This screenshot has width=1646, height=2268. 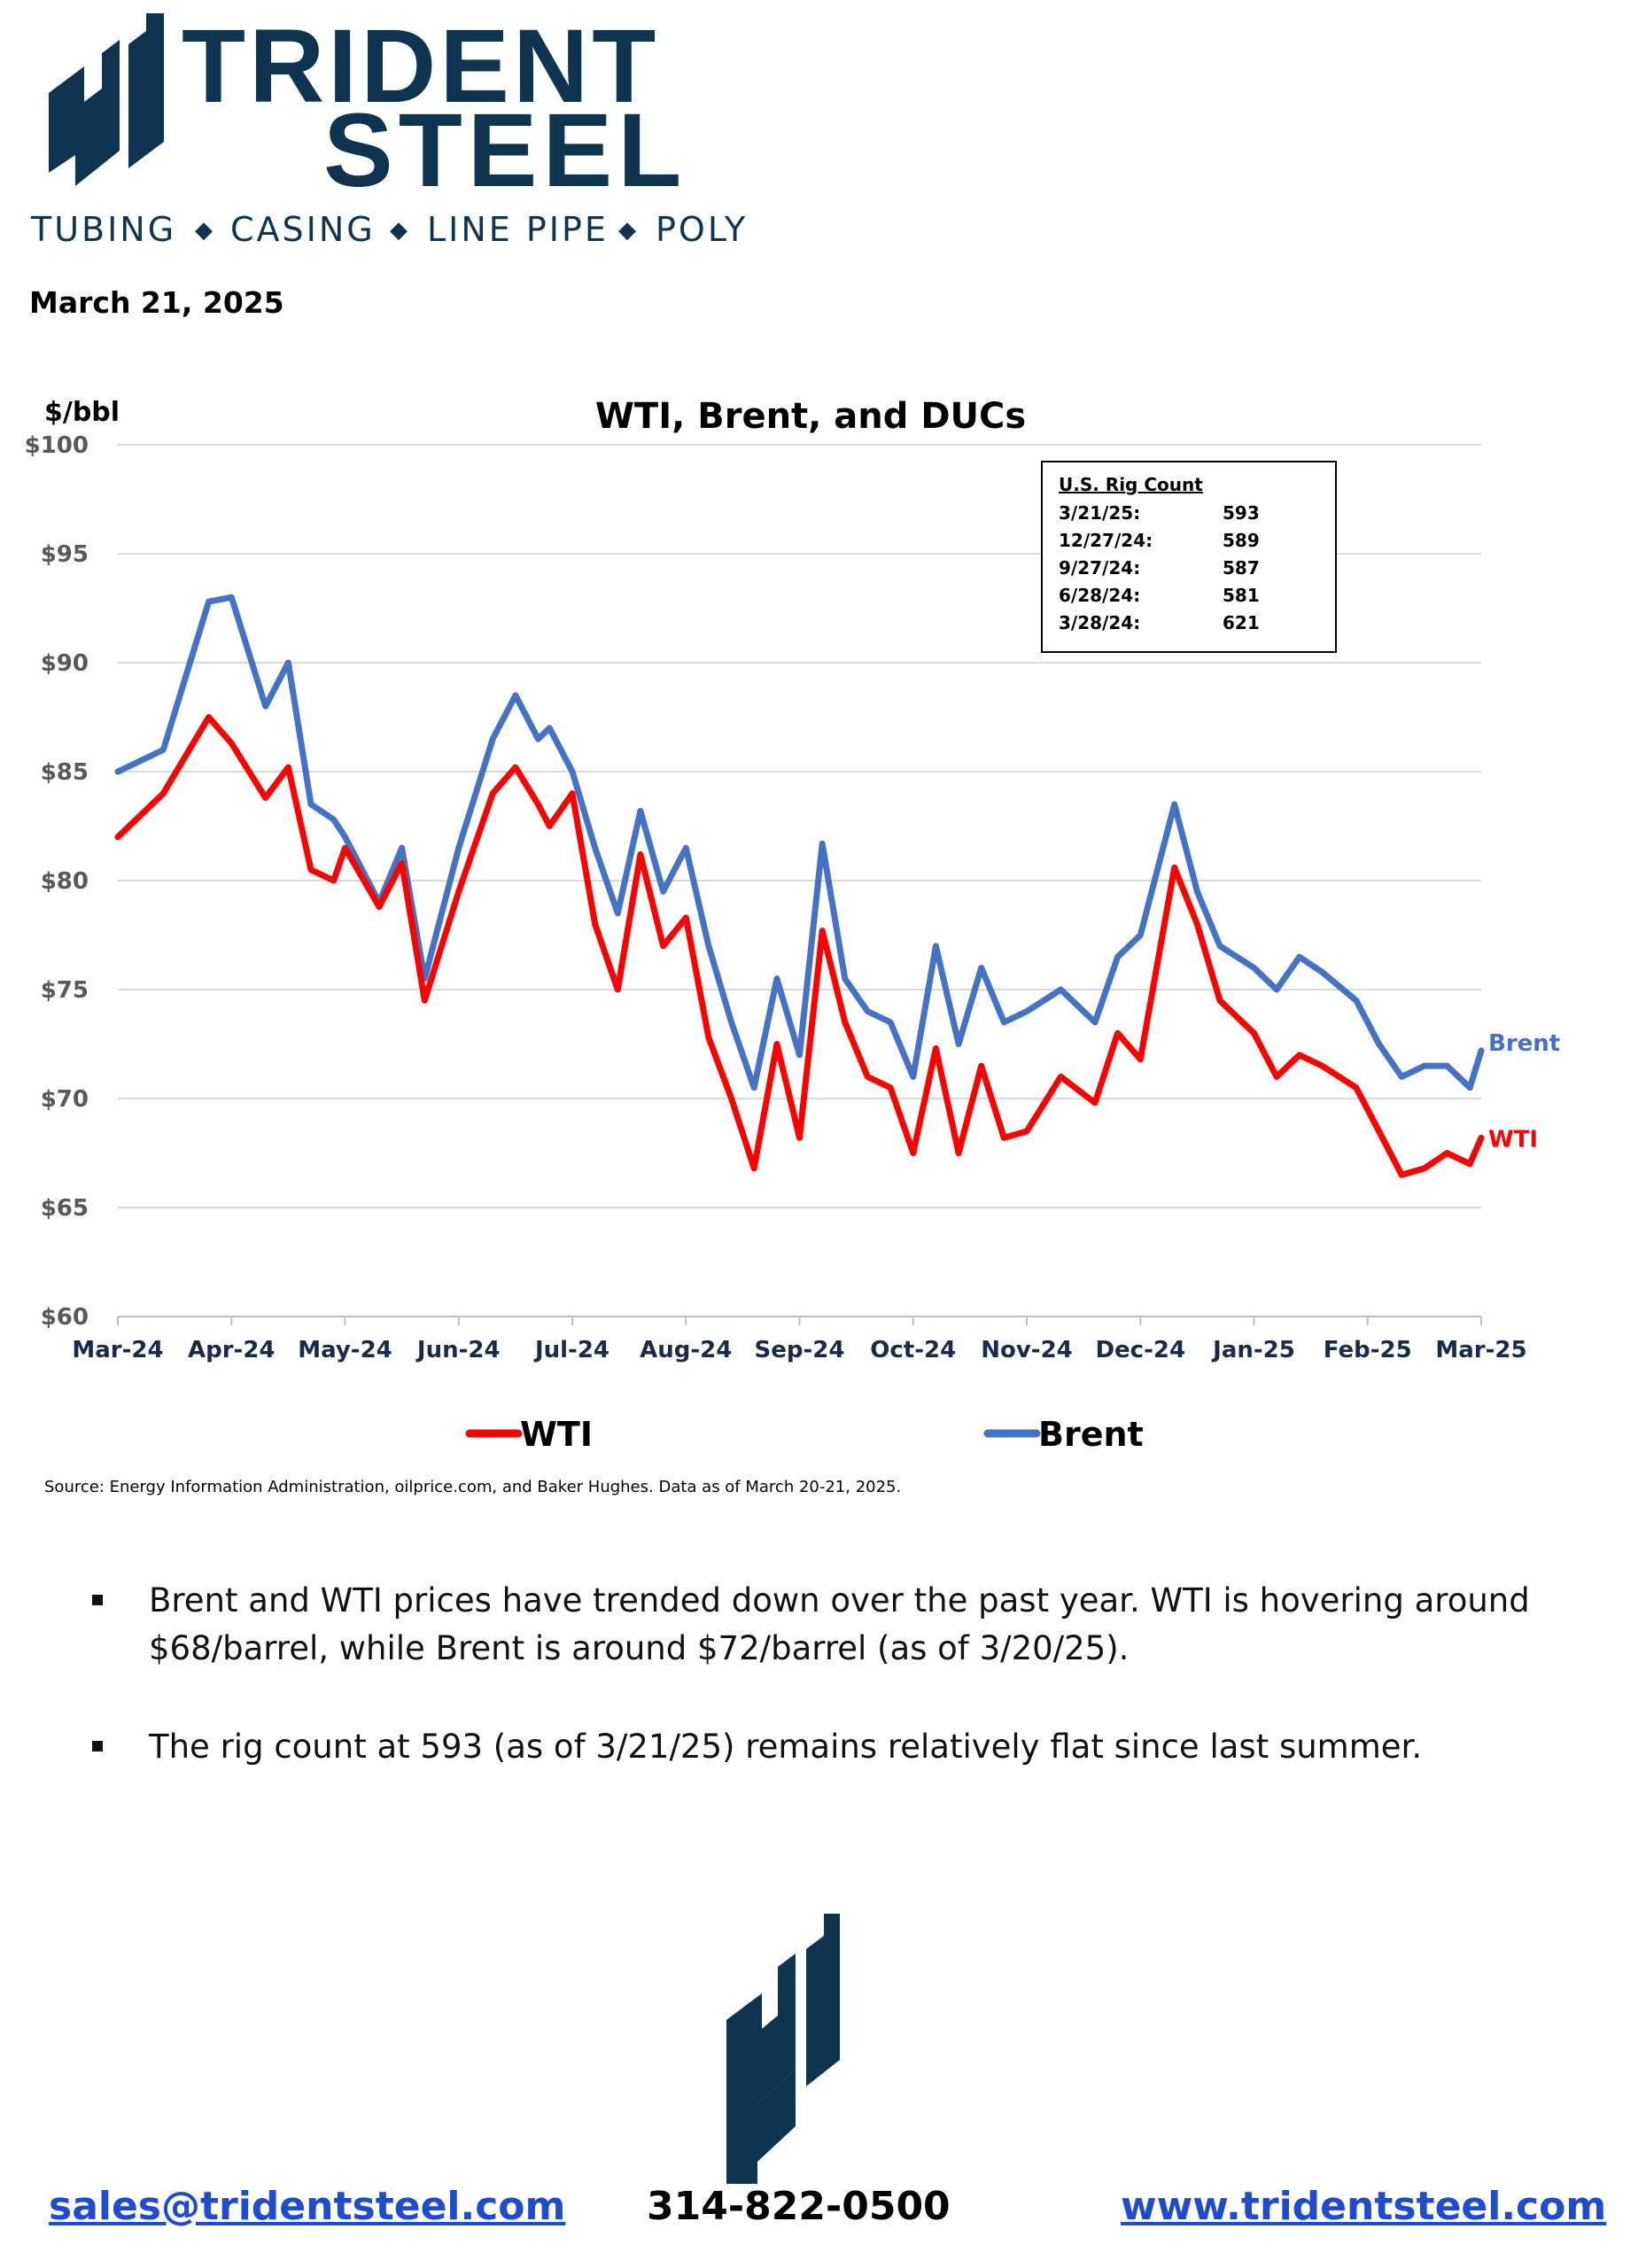 I want to click on rig-row-value: 593, so click(x=1241, y=513).